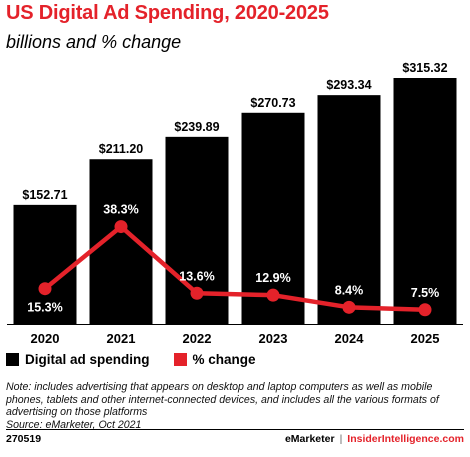 The height and width of the screenshot is (457, 470). What do you see at coordinates (272, 103) in the screenshot?
I see `bar-label-2023: $270.73` at bounding box center [272, 103].